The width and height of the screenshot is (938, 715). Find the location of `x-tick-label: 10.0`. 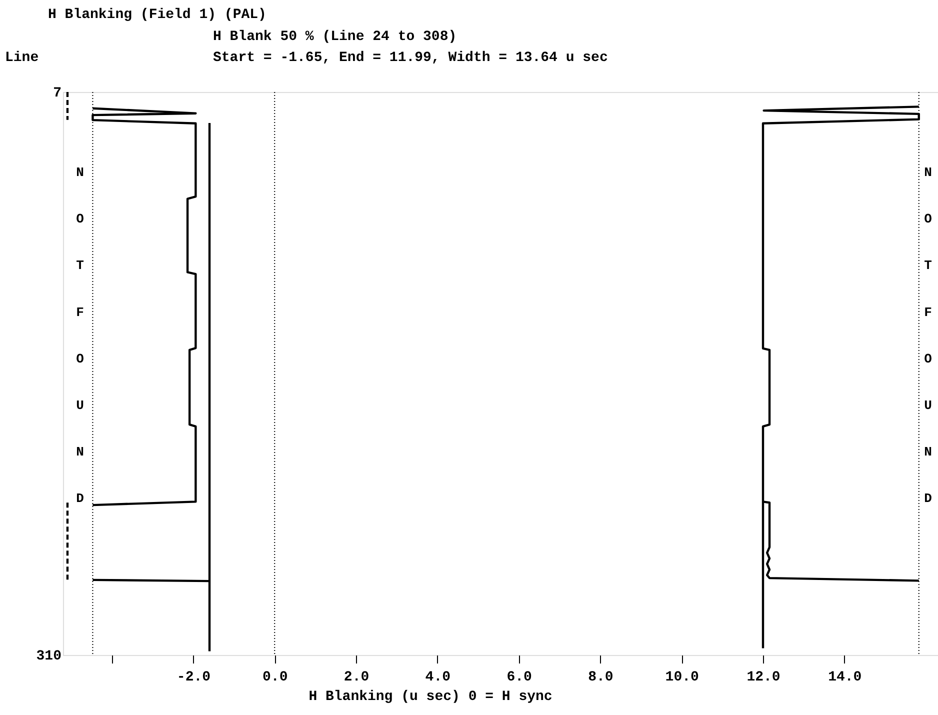

x-tick-label: 10.0 is located at coordinates (682, 678).